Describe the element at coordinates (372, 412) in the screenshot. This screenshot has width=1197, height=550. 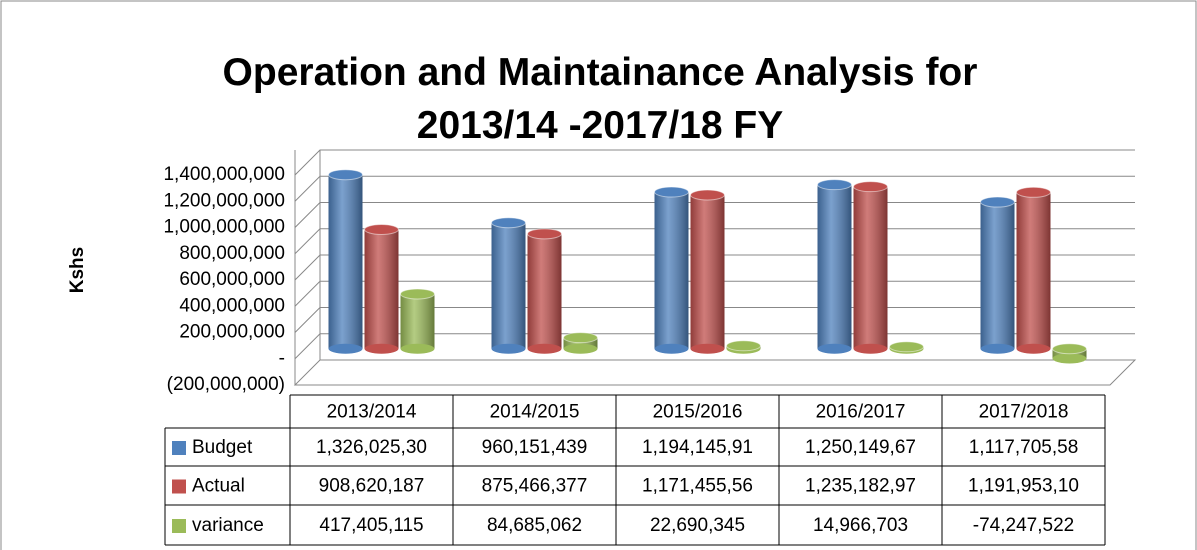
I see `x-tick-label: 2013/2014` at that location.